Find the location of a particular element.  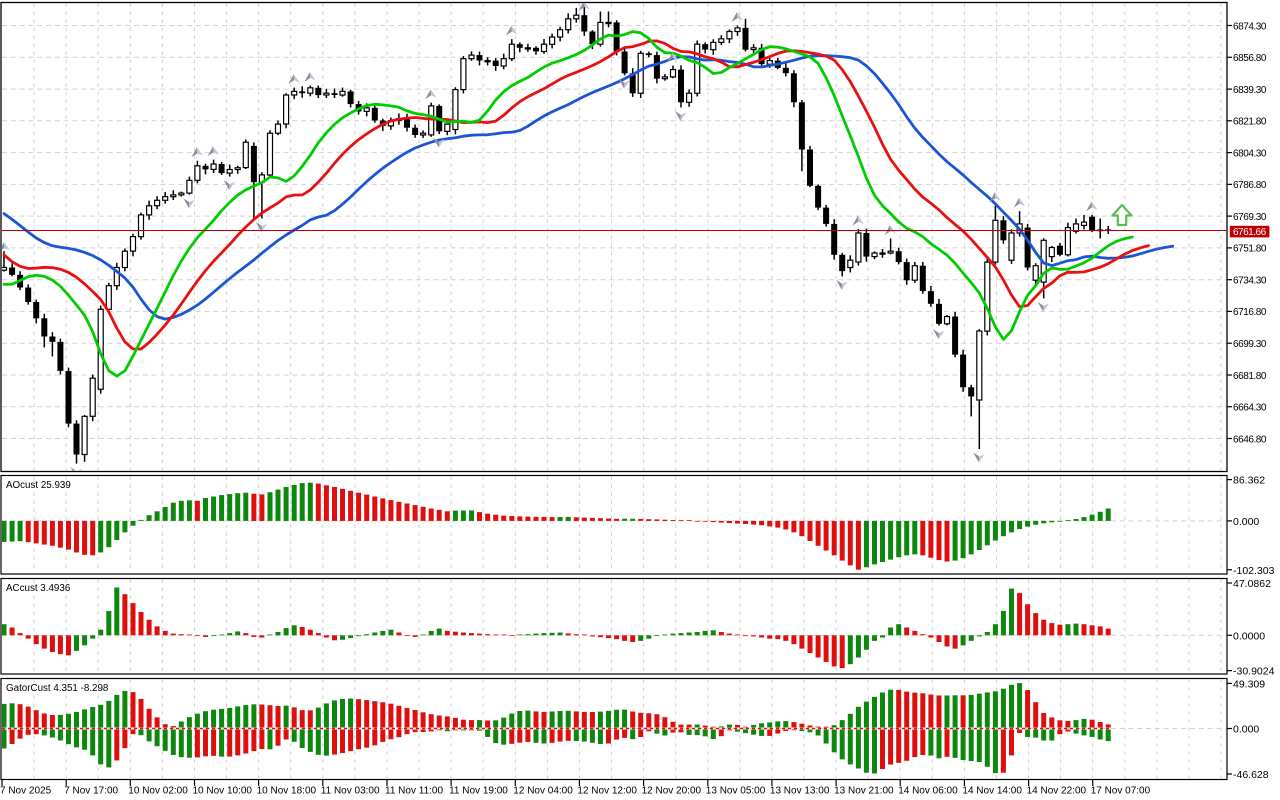

svg-text: 7 Nov 17:00 is located at coordinates (91, 791).